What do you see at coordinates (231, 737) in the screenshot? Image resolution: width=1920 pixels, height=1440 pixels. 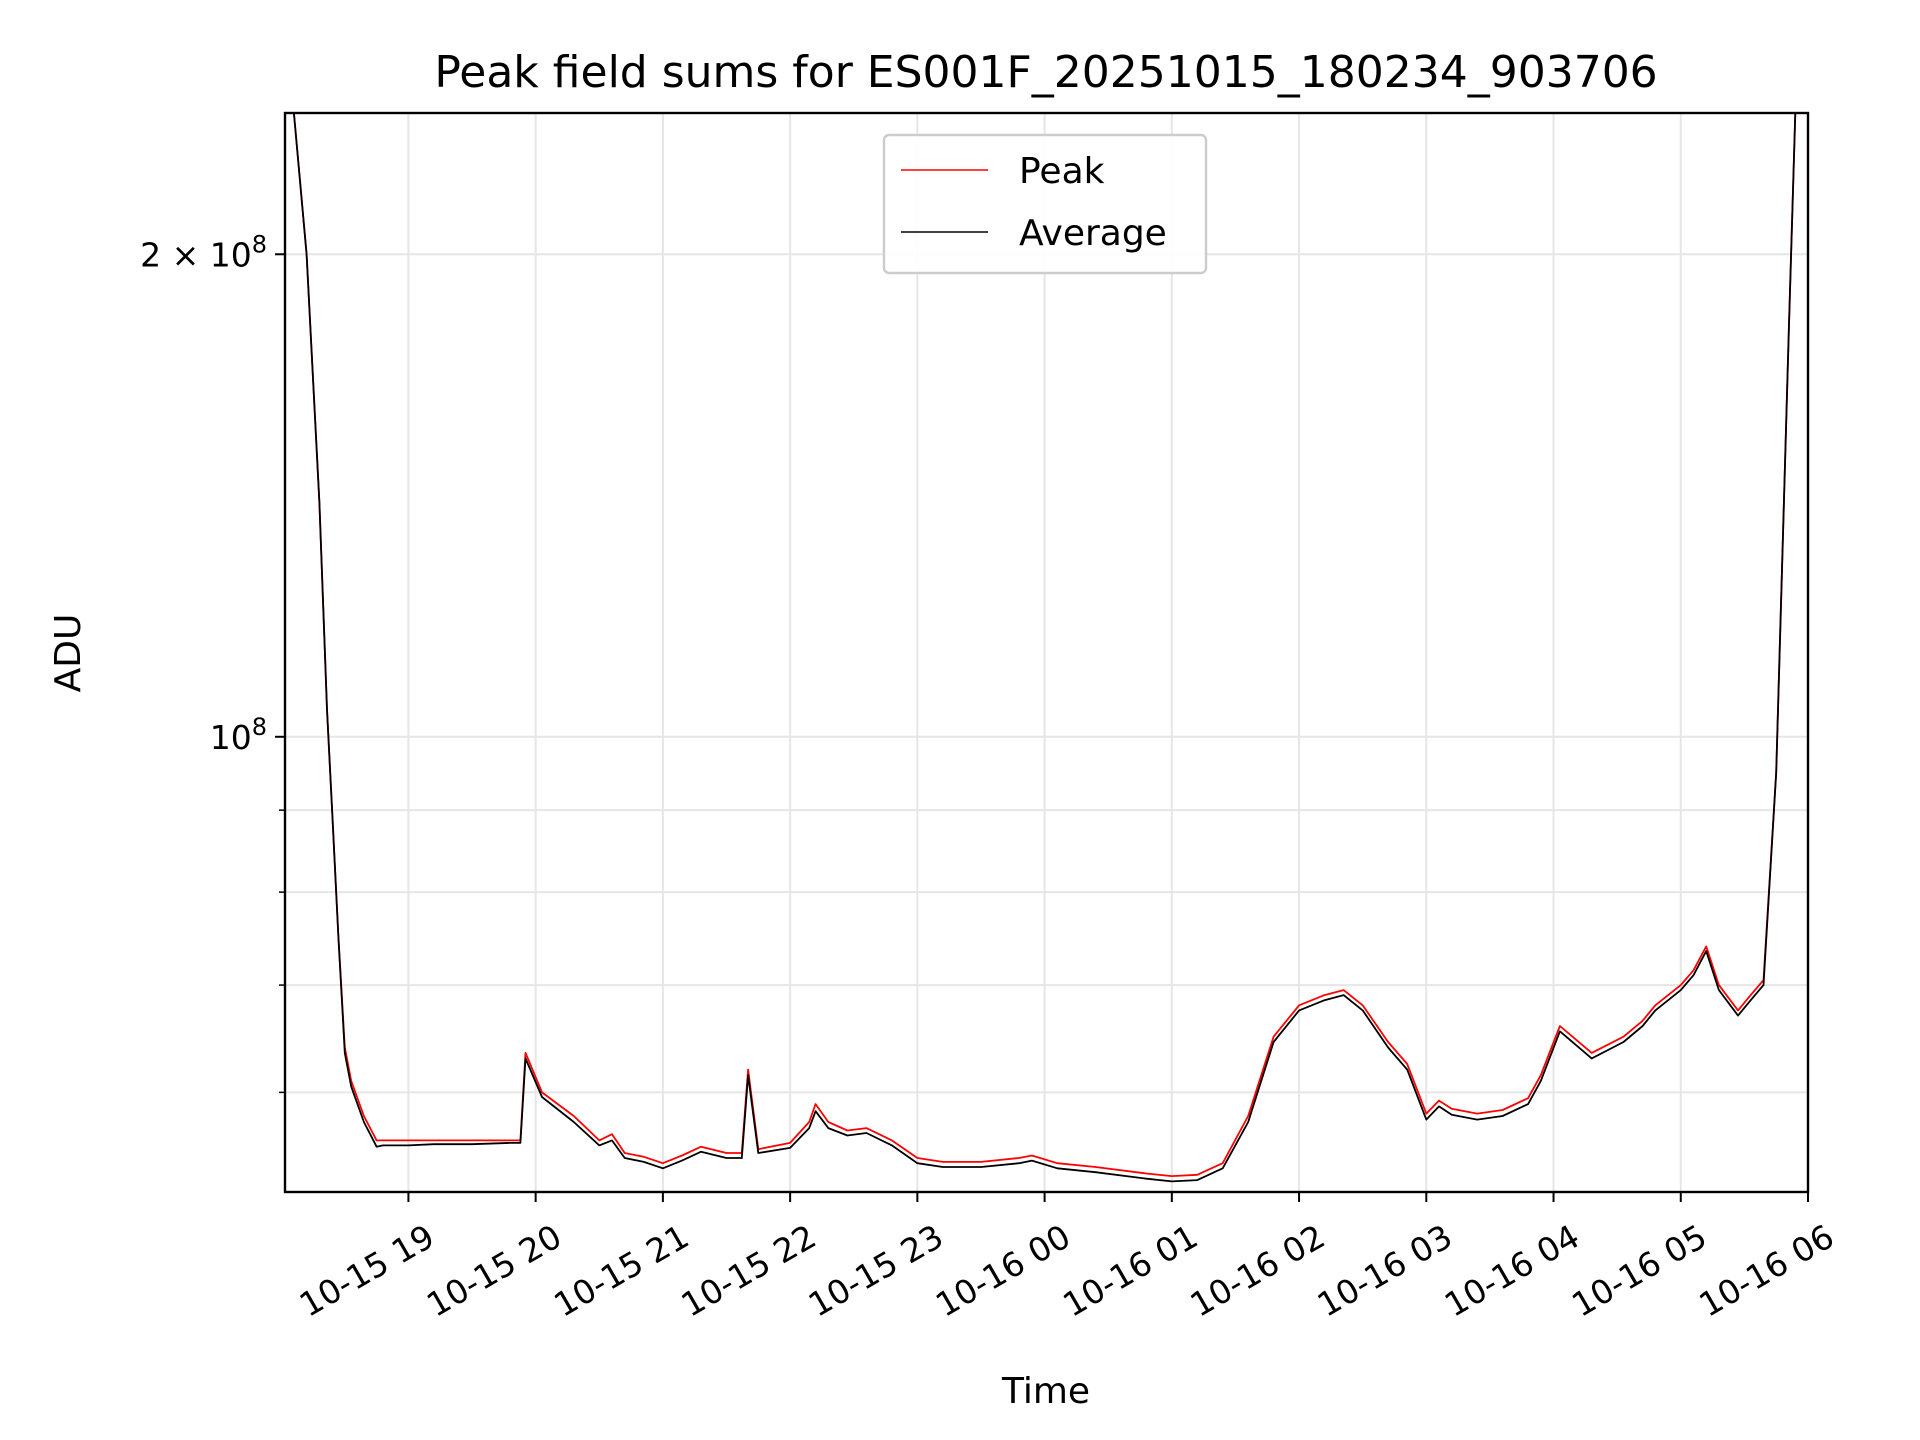 I see `y-tick-base: 10` at bounding box center [231, 737].